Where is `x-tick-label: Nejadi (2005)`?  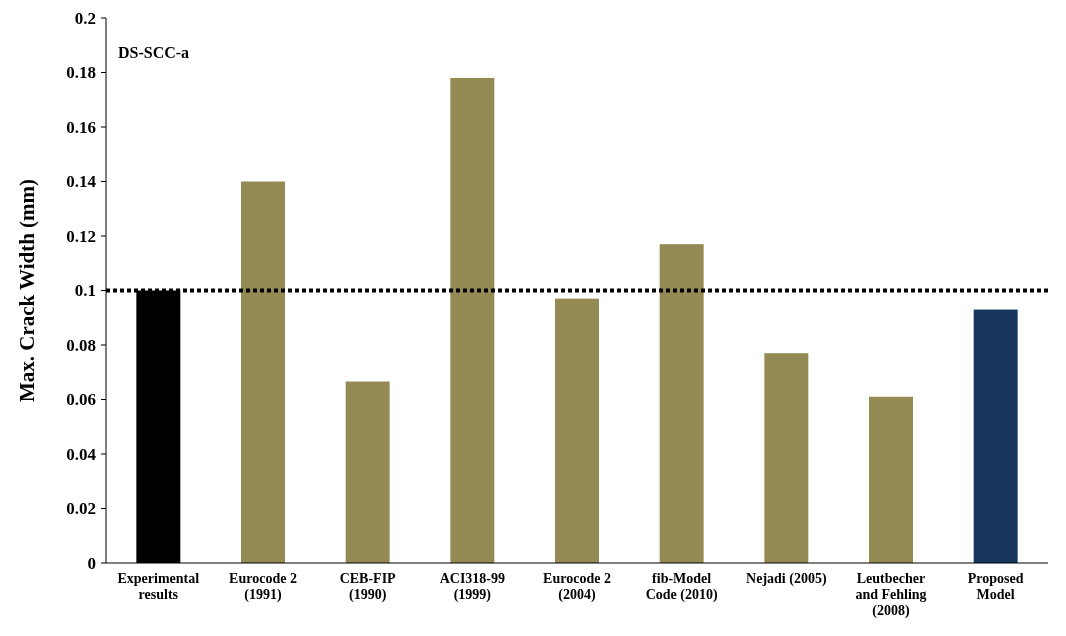 x-tick-label: Nejadi (2005) is located at coordinates (786, 579).